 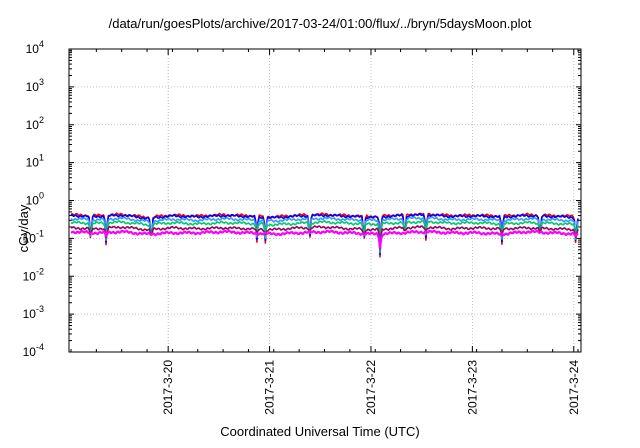 I want to click on y-tick-exponent: 1, so click(x=41, y=158).